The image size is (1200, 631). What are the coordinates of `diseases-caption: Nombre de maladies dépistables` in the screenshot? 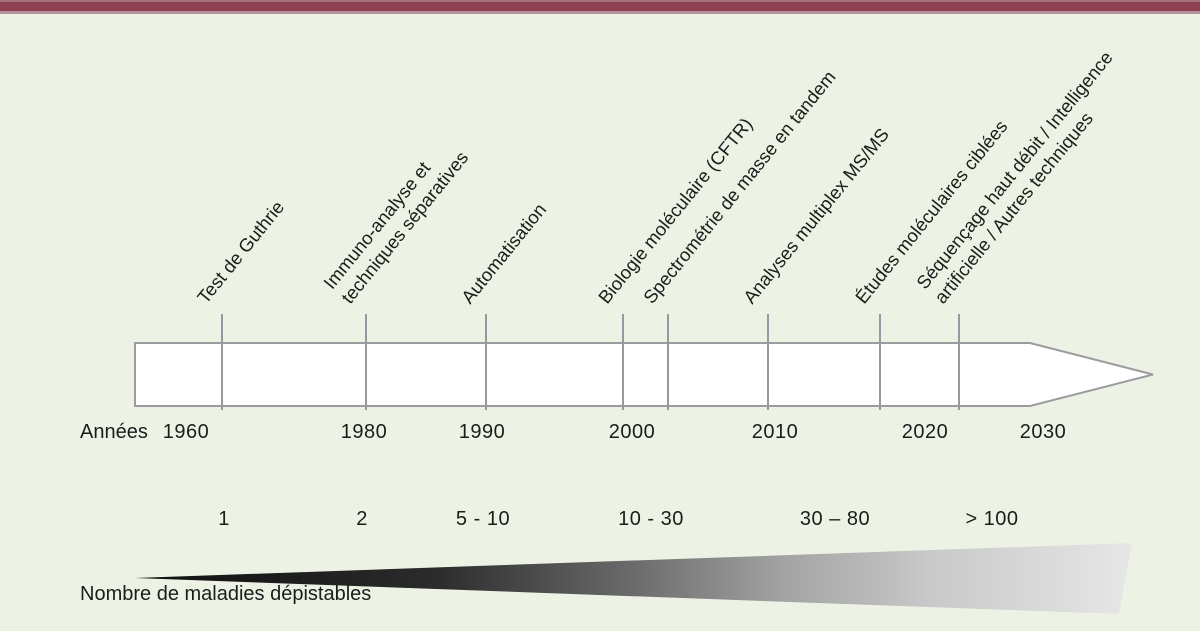 It's located at (226, 594).